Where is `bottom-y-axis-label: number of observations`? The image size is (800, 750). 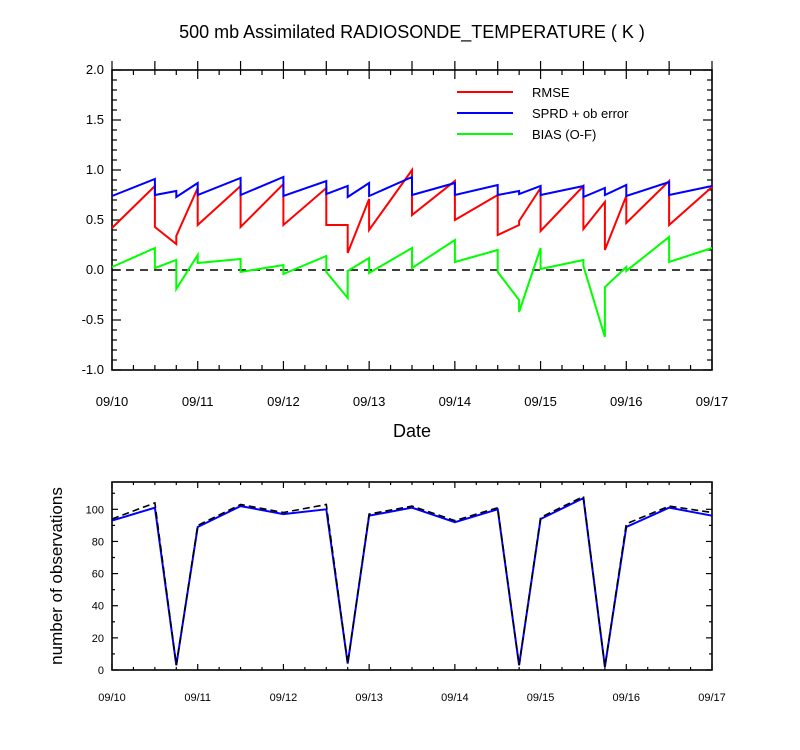 bottom-y-axis-label: number of observations is located at coordinates (56, 576).